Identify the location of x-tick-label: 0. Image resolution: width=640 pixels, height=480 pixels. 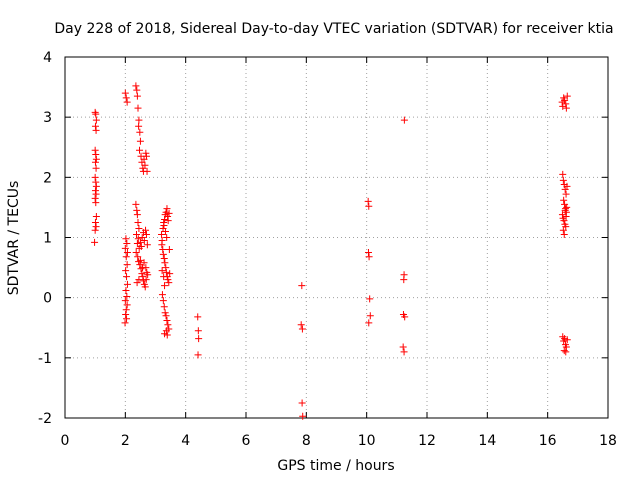
(65, 441).